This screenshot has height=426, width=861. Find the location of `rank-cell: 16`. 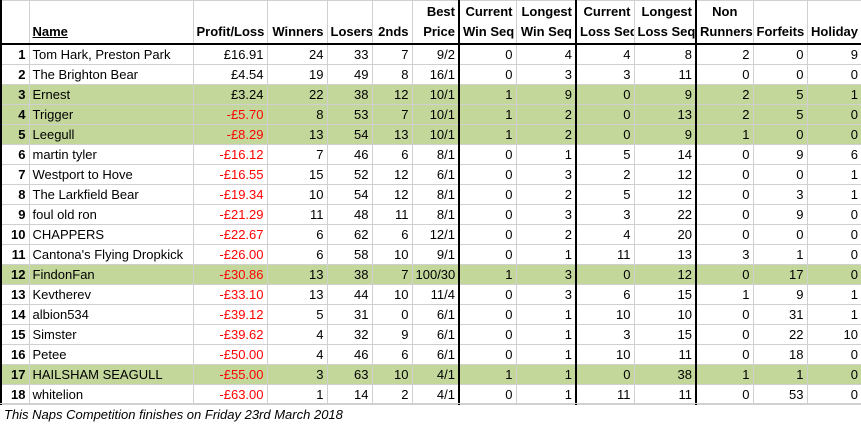

rank-cell: 16 is located at coordinates (15, 354).